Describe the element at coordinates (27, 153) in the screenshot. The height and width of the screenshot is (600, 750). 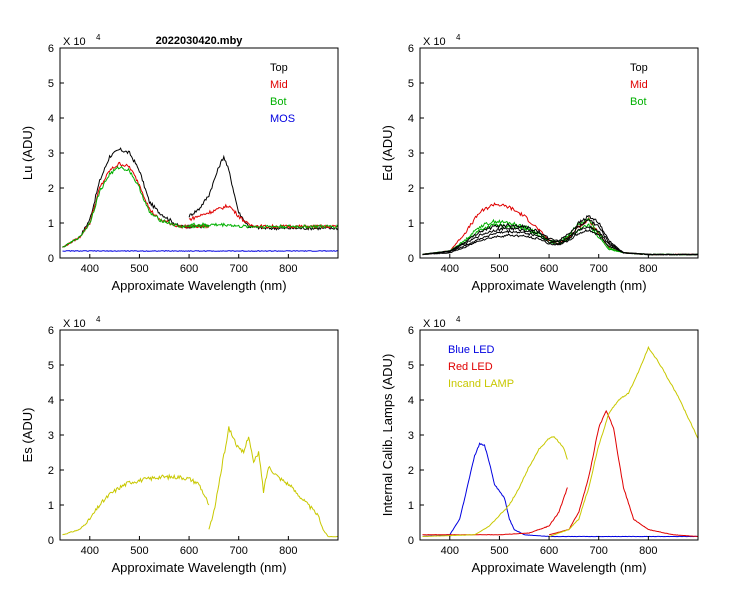
I see `y-axis-label: Lu (ADU)` at that location.